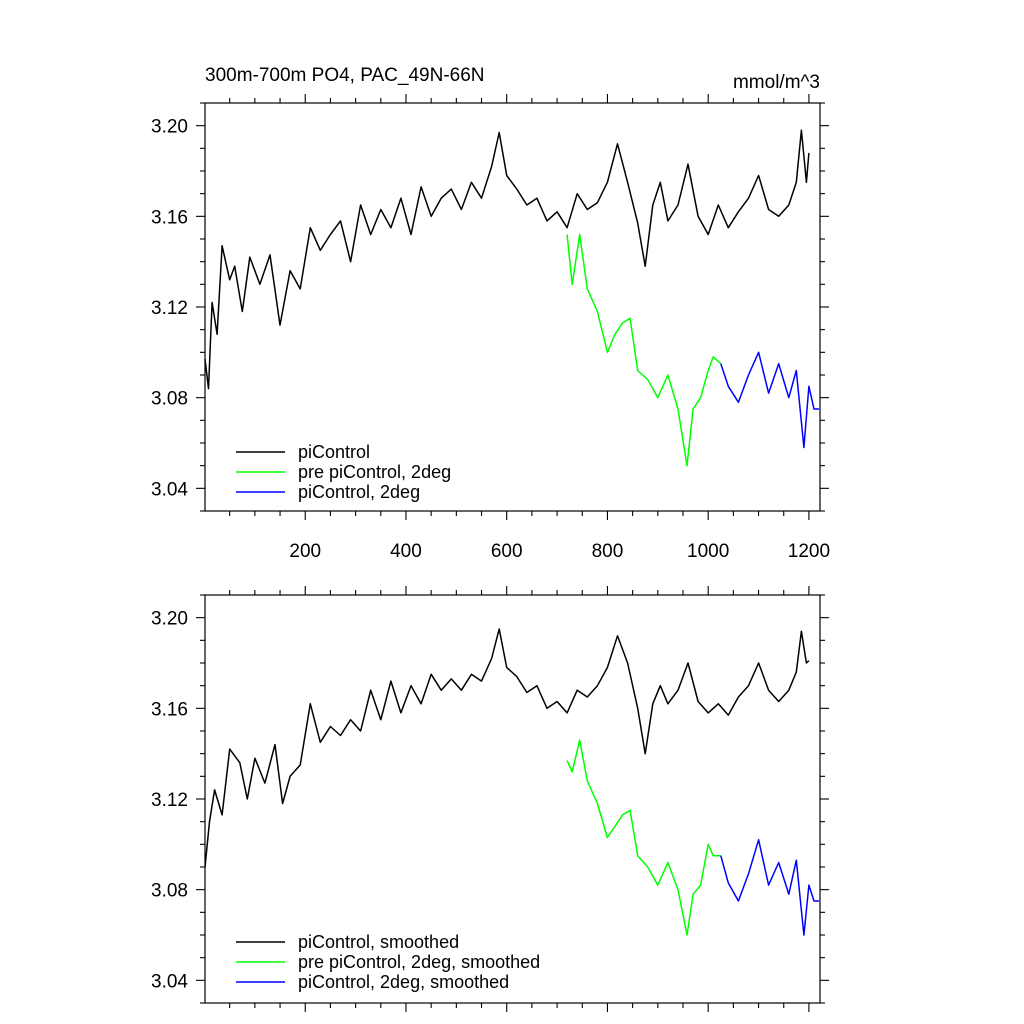 The width and height of the screenshot is (1024, 1024). Describe the element at coordinates (708, 551) in the screenshot. I see `x-tick-label: 1000` at that location.